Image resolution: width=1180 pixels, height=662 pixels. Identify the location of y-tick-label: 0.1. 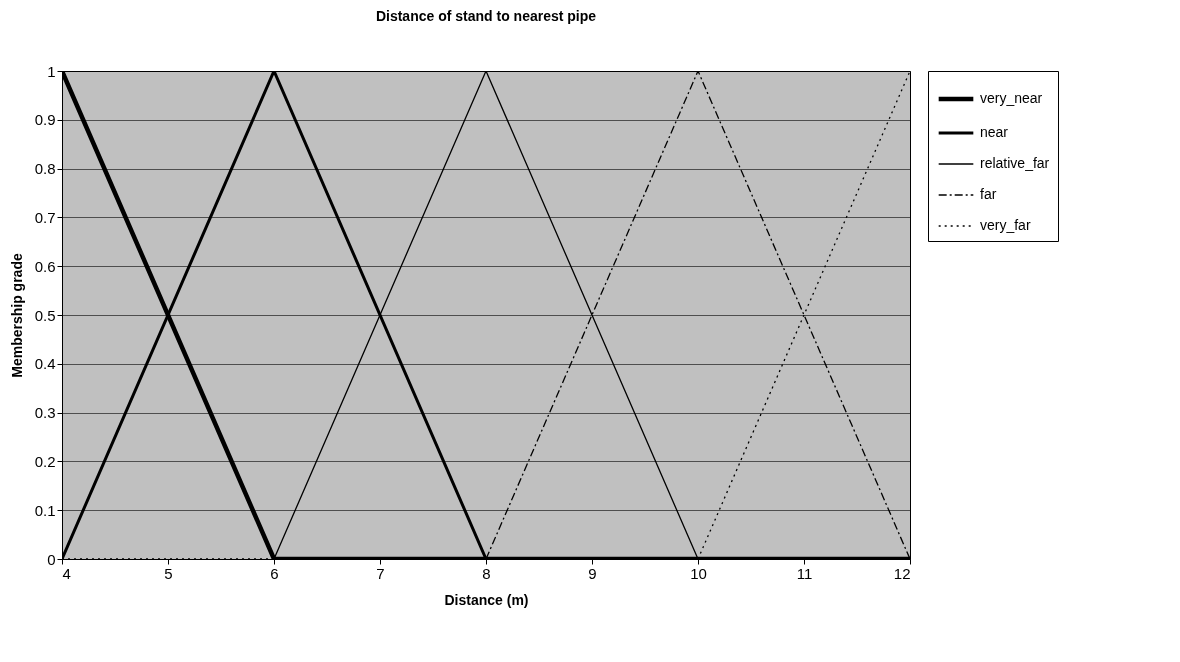
(45, 510).